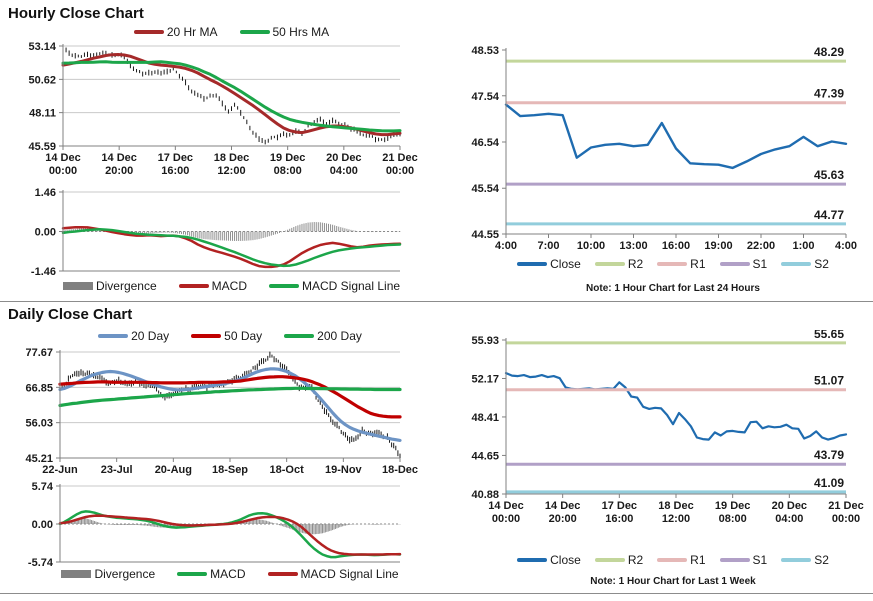 The width and height of the screenshot is (873, 601). Describe the element at coordinates (192, 32) in the screenshot. I see `legend-label: 20 Hr MA` at that location.